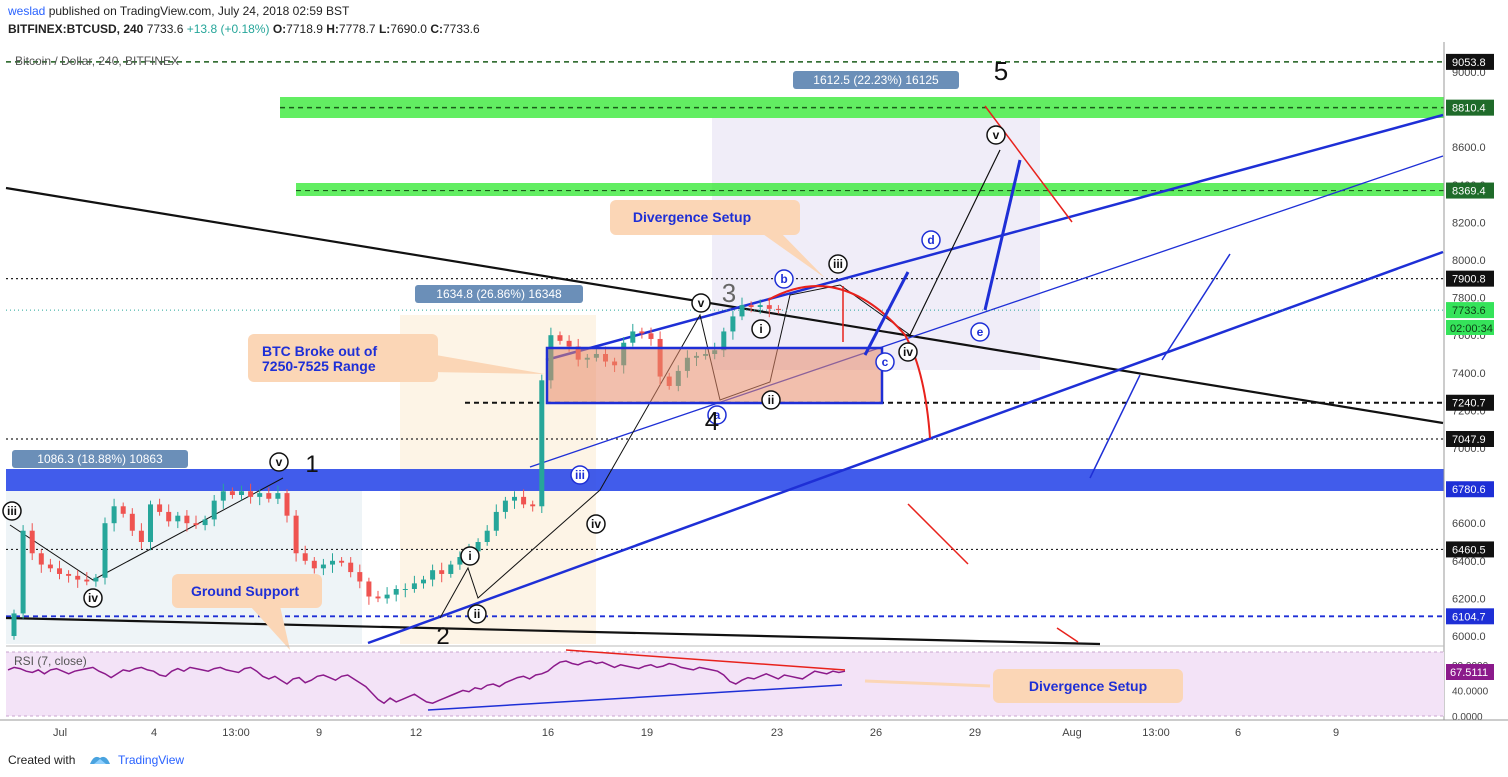 This screenshot has height=777, width=1508. Describe the element at coordinates (927, 683) in the screenshot. I see `rsi-divergence-arrow` at that location.